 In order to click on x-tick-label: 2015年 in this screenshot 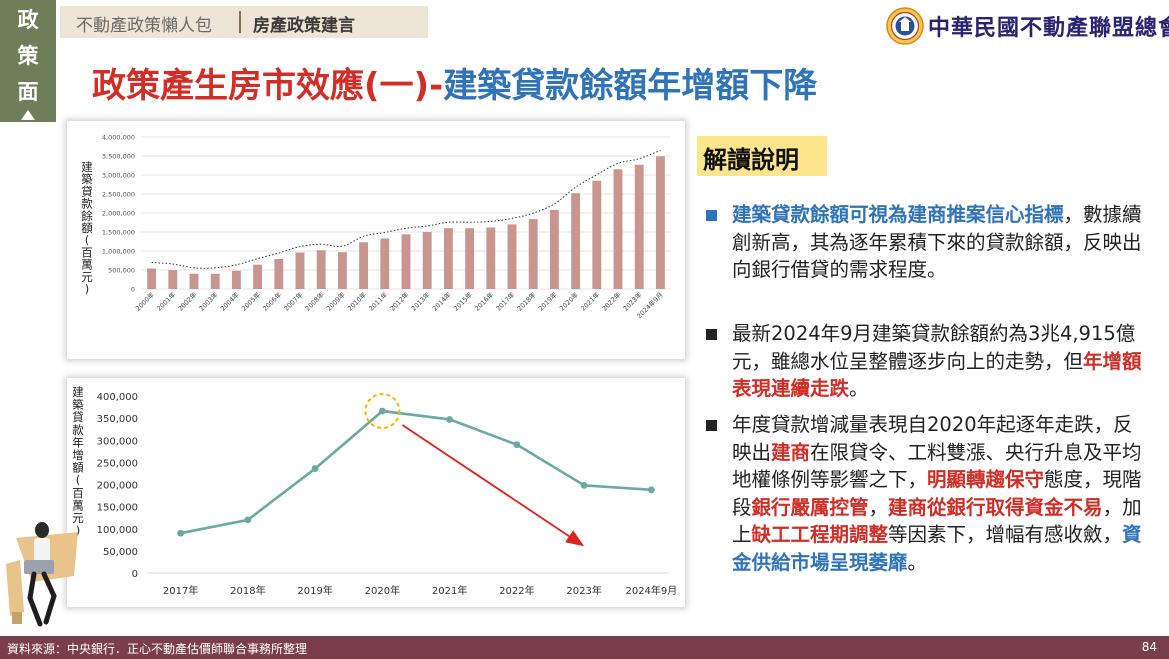, I will do `click(462, 301)`.